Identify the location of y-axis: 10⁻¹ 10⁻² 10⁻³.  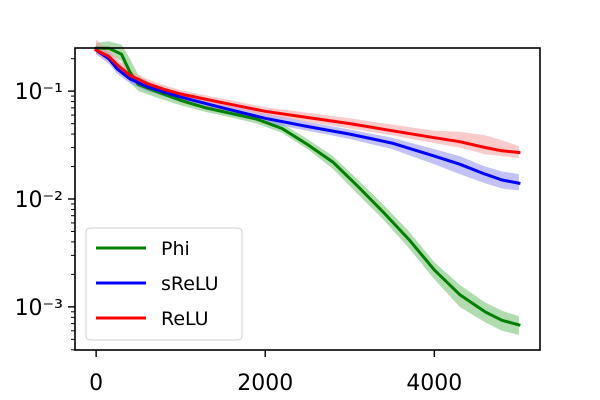
(45, 204).